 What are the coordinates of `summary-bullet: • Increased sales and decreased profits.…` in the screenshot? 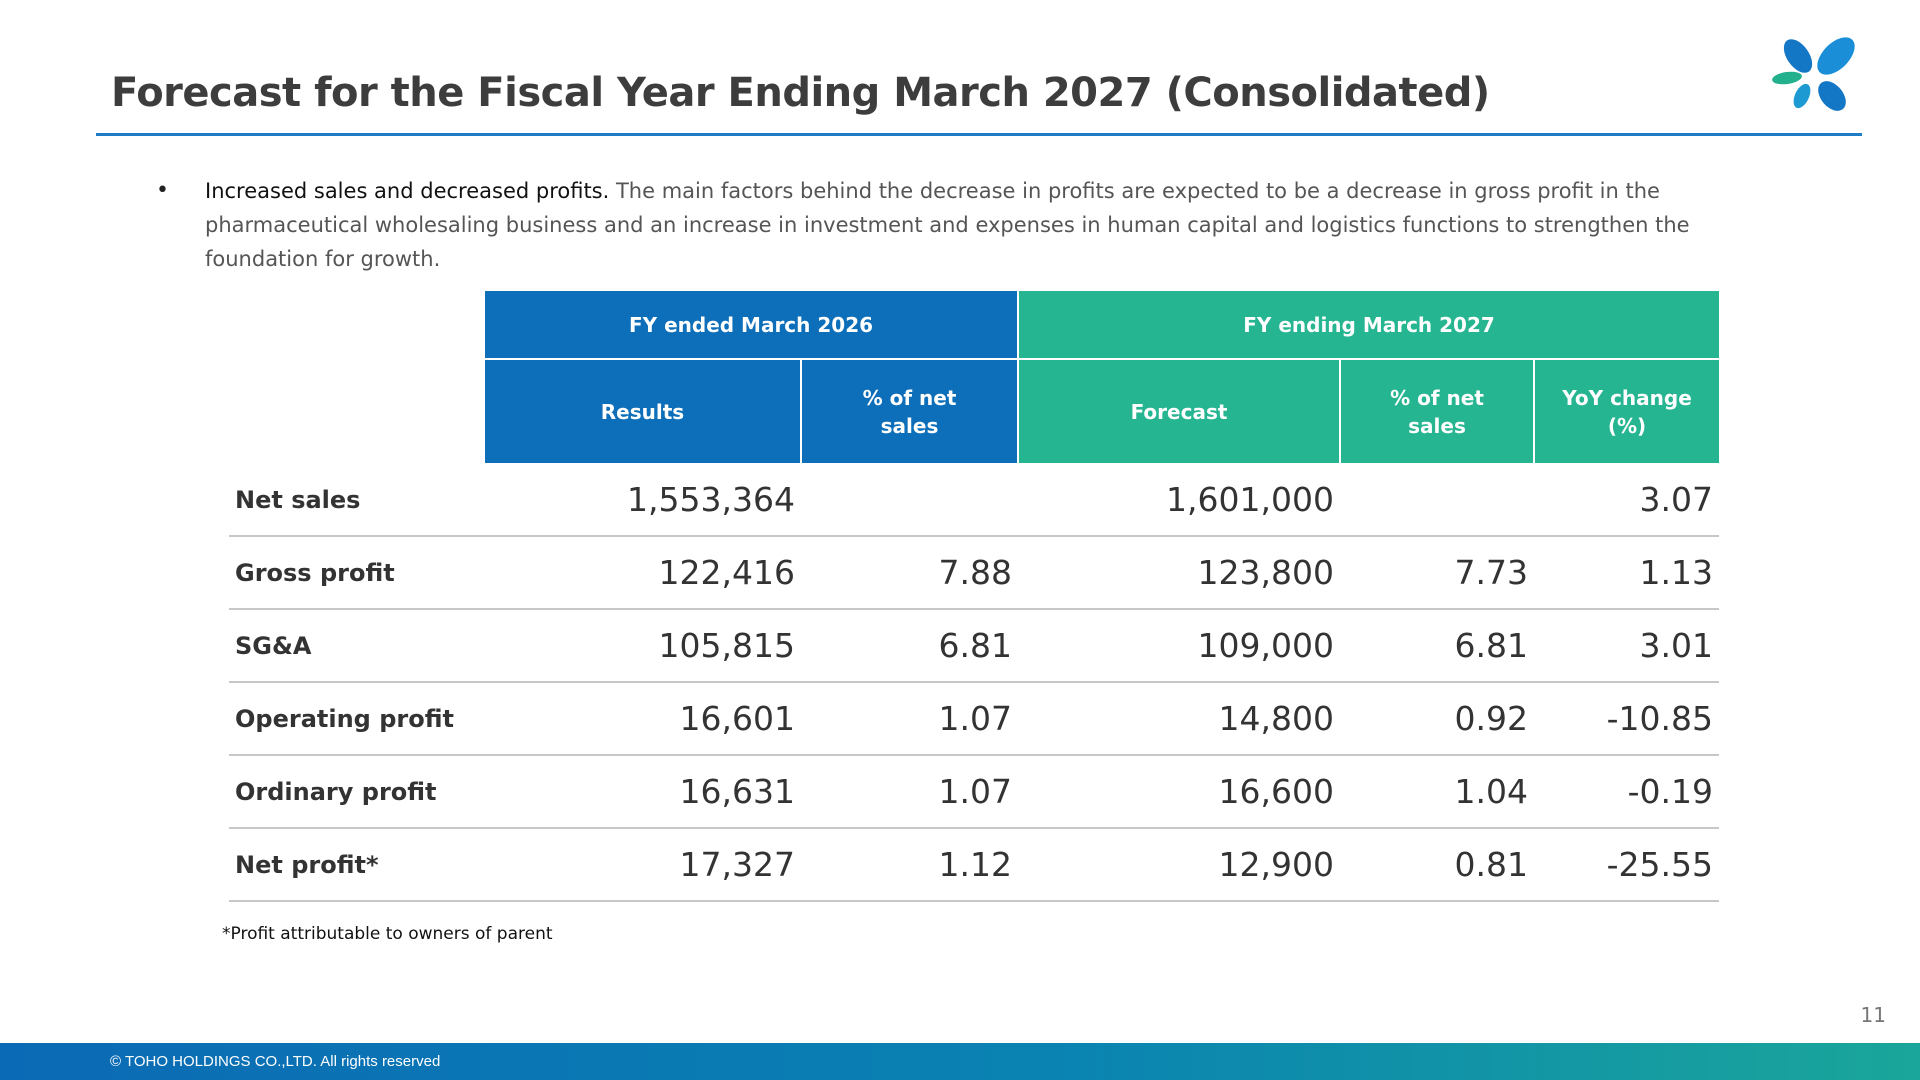 It's located at (966, 225).